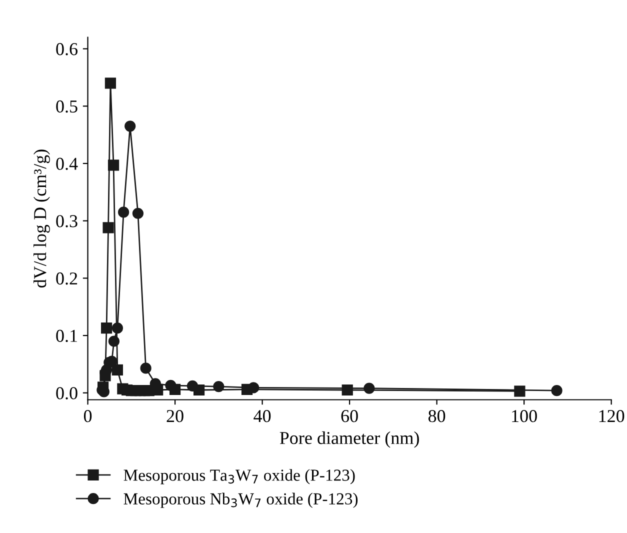 The width and height of the screenshot is (627, 533). Describe the element at coordinates (67, 49) in the screenshot. I see `y-tick-label: 0.6` at that location.